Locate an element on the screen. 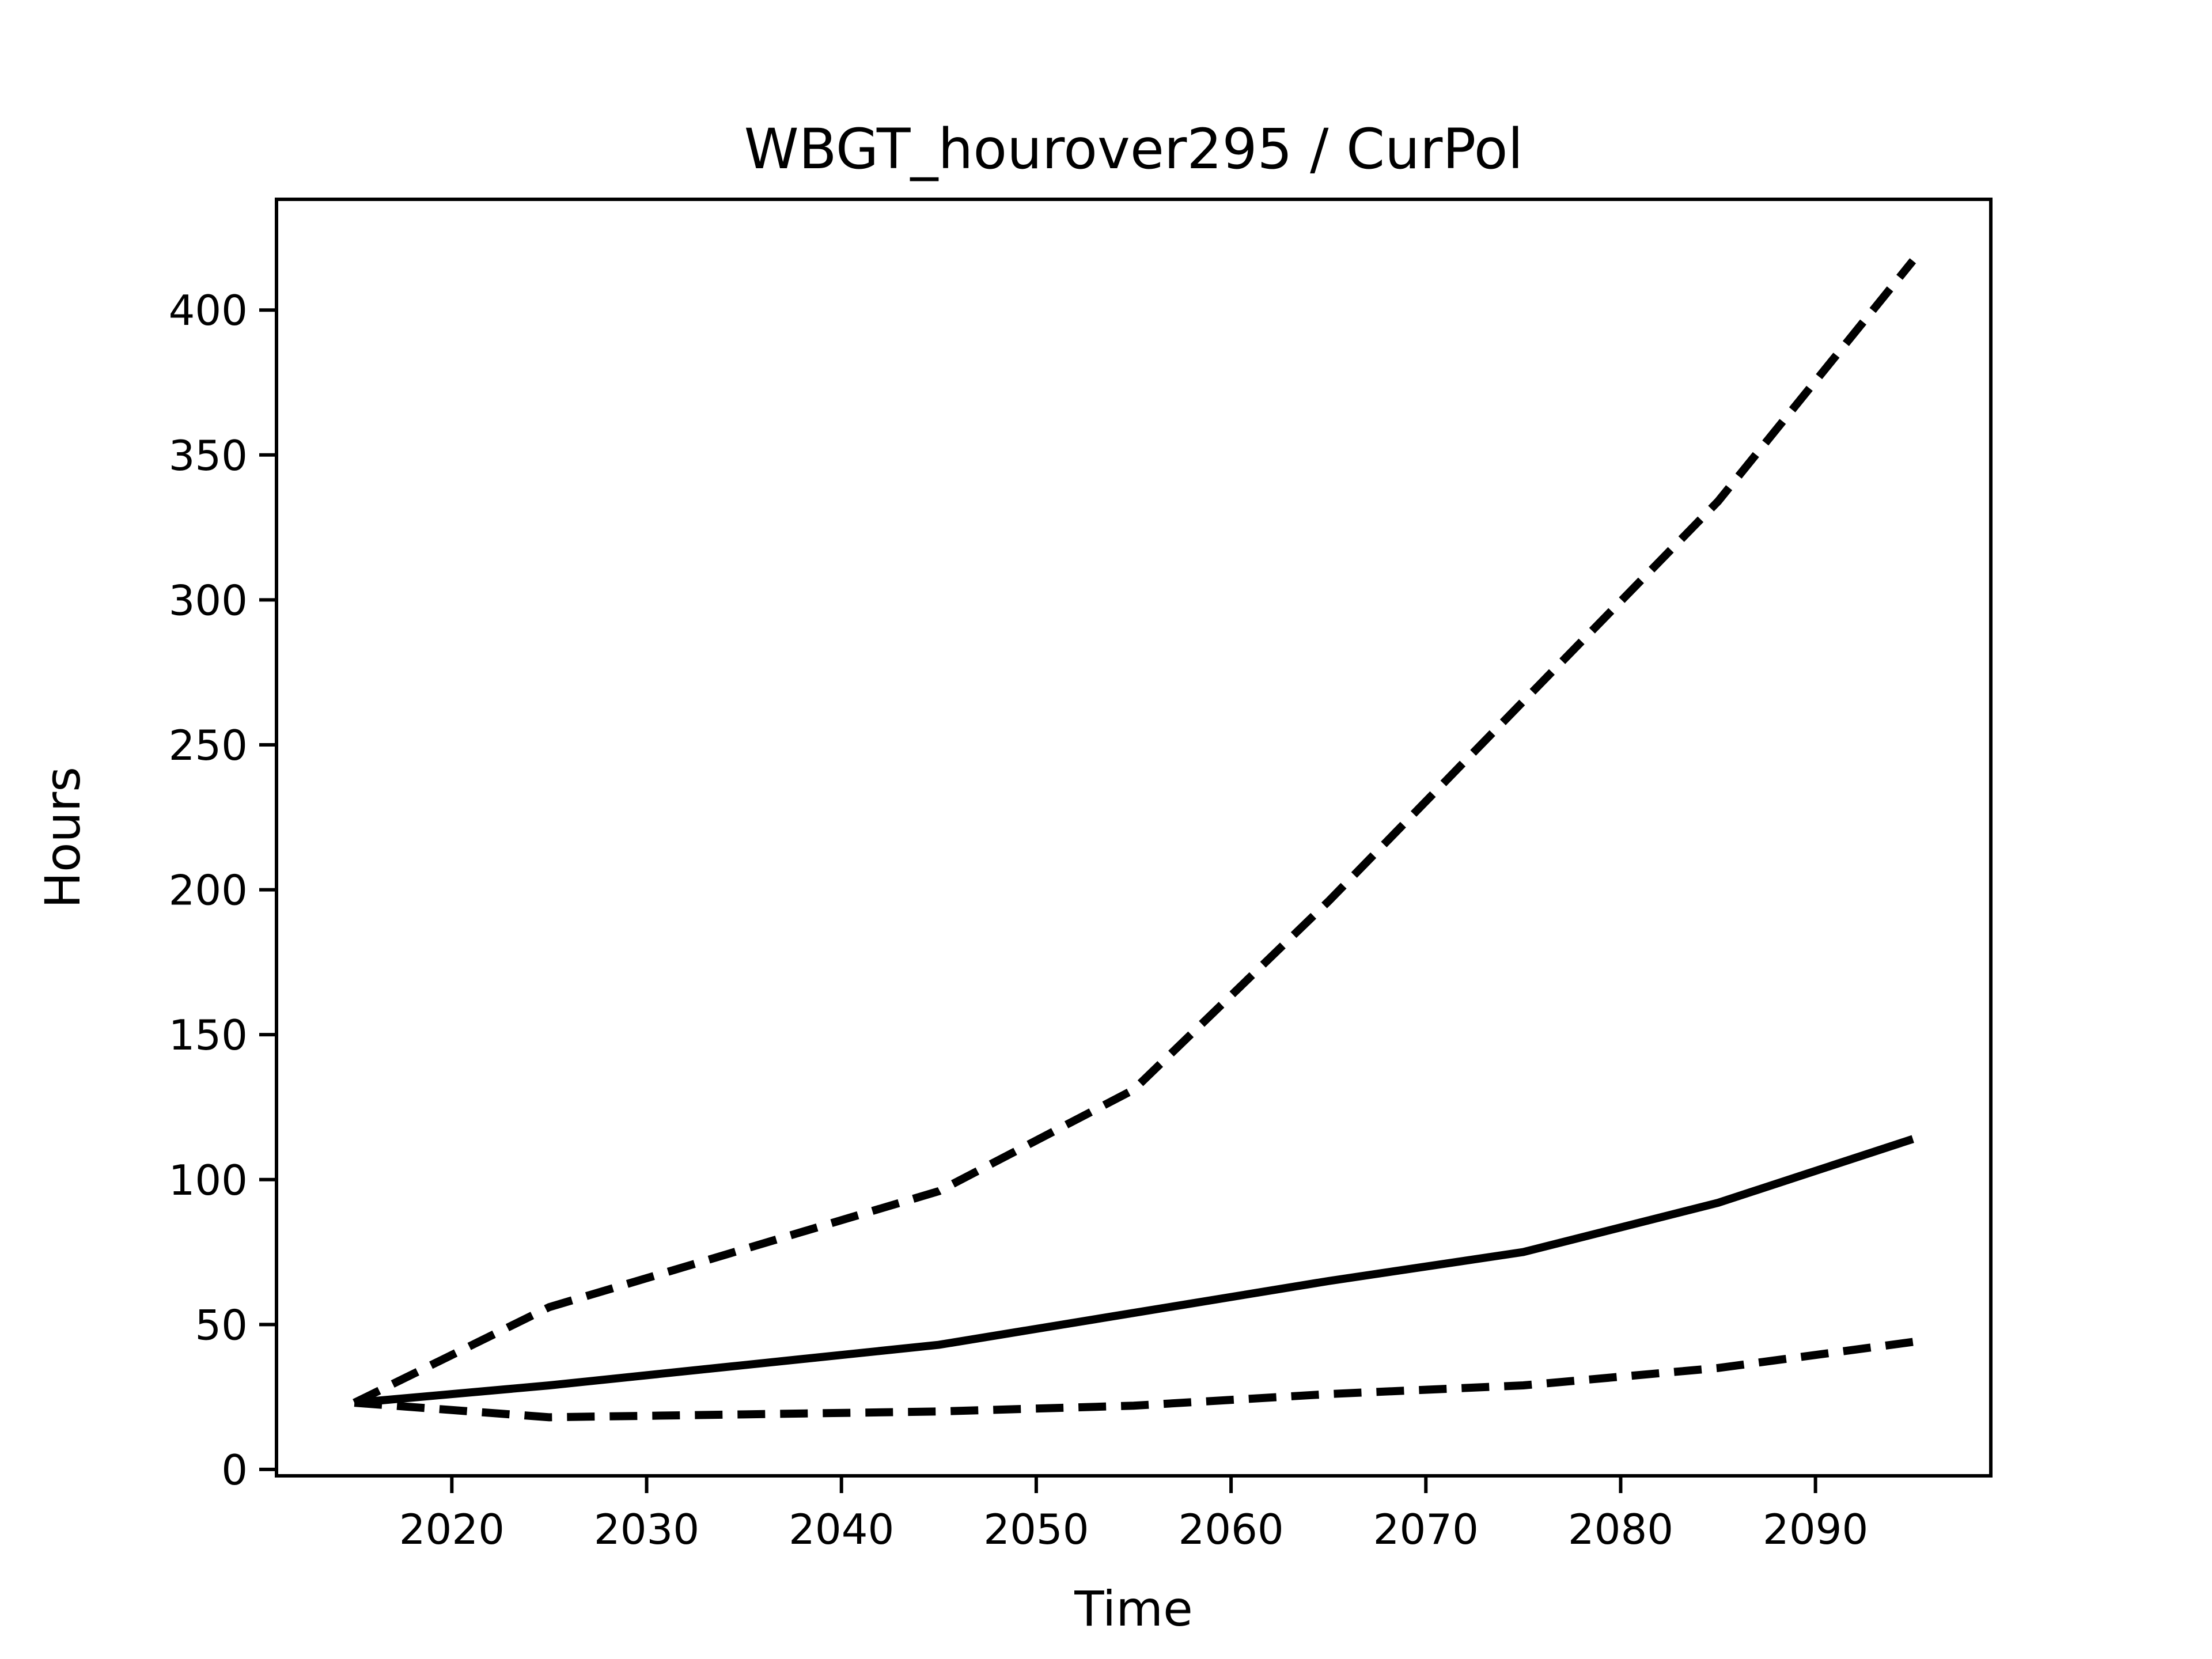  y-tick-label: 200 is located at coordinates (208, 890).